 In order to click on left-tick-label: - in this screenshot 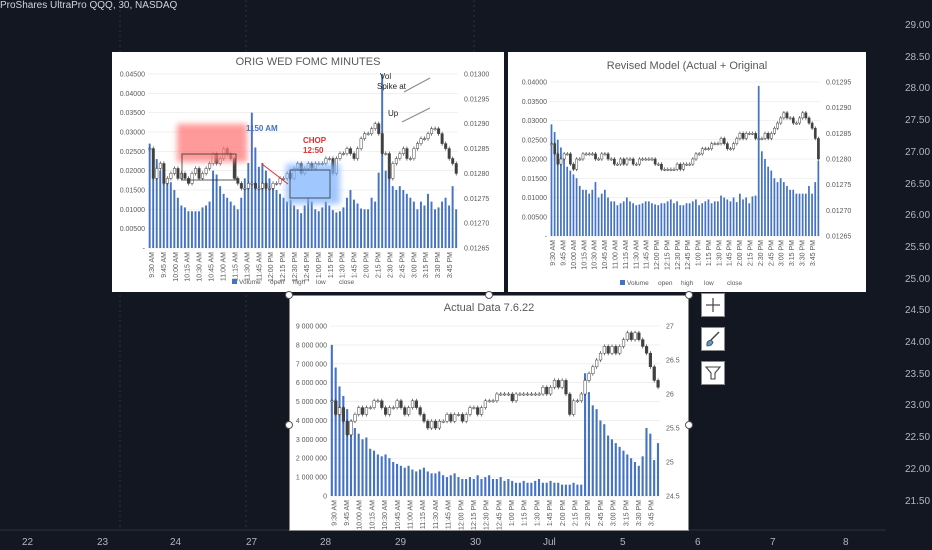, I will do `click(144, 249)`.